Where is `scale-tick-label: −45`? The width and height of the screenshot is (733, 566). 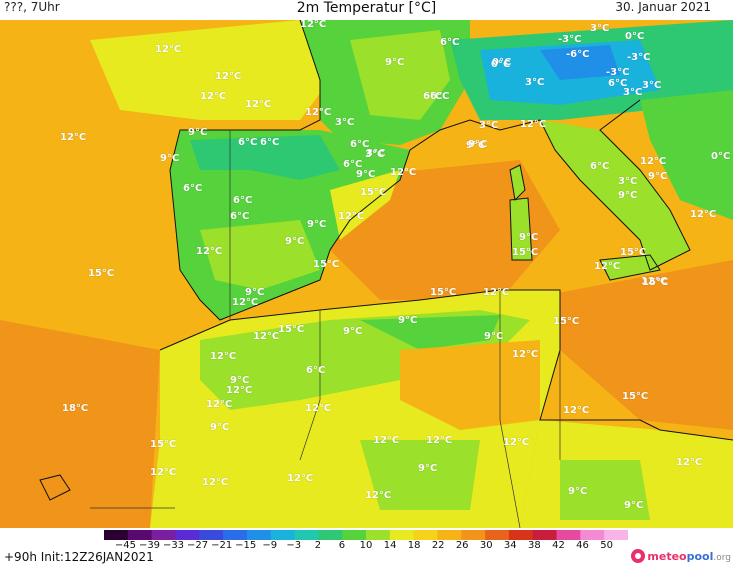
scale-tick-label: −45 is located at coordinates (125, 545).